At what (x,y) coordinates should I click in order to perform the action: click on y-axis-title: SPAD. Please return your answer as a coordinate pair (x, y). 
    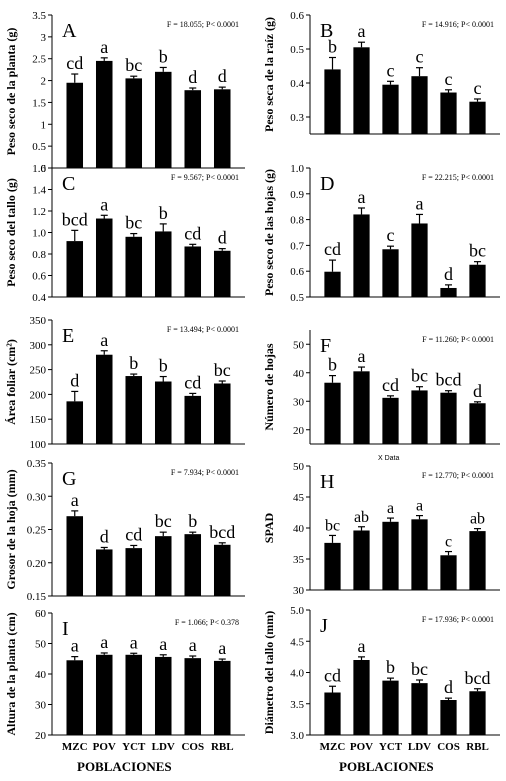
    Looking at the image, I should click on (269, 527).